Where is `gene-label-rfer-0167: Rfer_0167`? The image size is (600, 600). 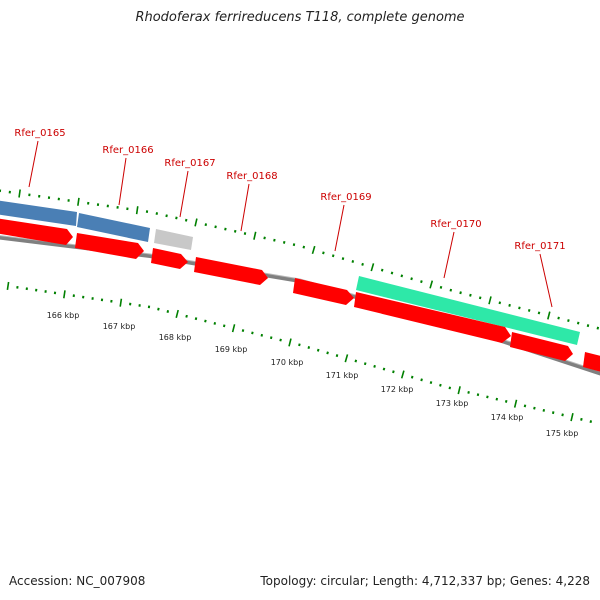 gene-label-rfer-0167: Rfer_0167 is located at coordinates (189, 163).